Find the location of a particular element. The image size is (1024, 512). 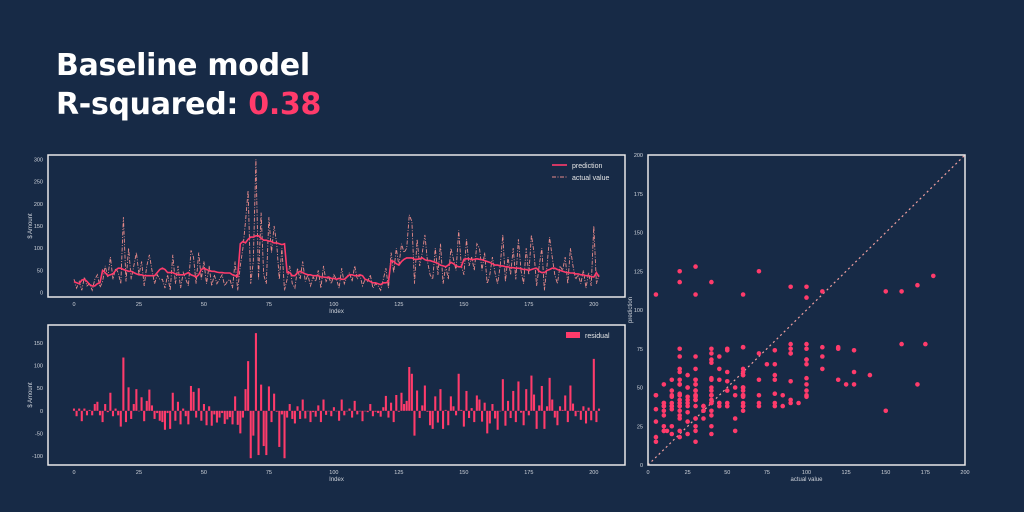

x-axis-label: actual value is located at coordinates (806, 480).